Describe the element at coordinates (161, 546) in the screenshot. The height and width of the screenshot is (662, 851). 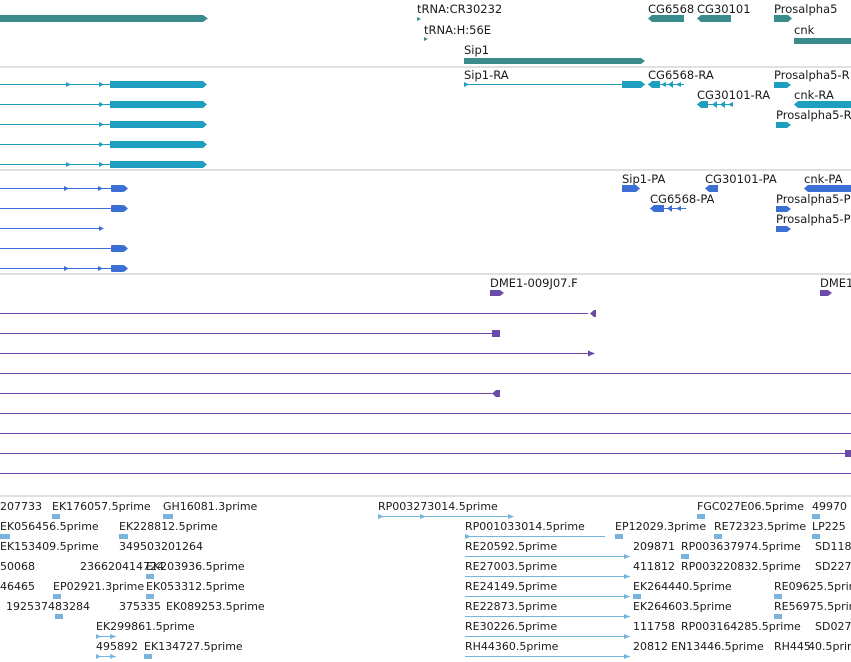
I see `est-label: 349503201264` at that location.